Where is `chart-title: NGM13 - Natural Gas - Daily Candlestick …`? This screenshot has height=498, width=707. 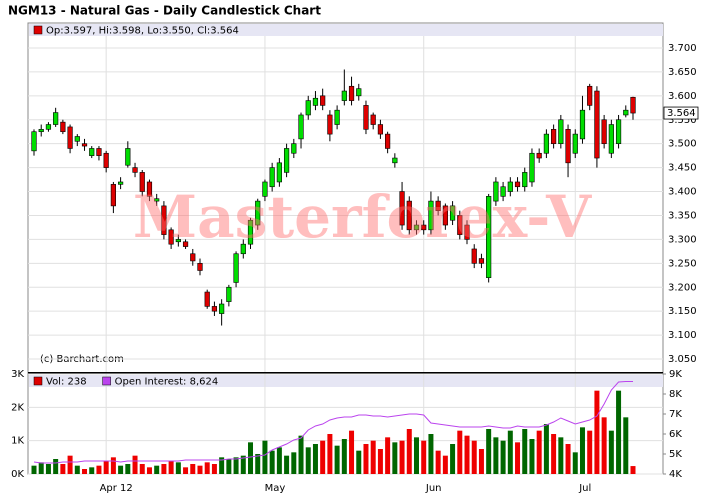 chart-title: NGM13 - Natural Gas - Daily Candlestick … is located at coordinates (164, 11).